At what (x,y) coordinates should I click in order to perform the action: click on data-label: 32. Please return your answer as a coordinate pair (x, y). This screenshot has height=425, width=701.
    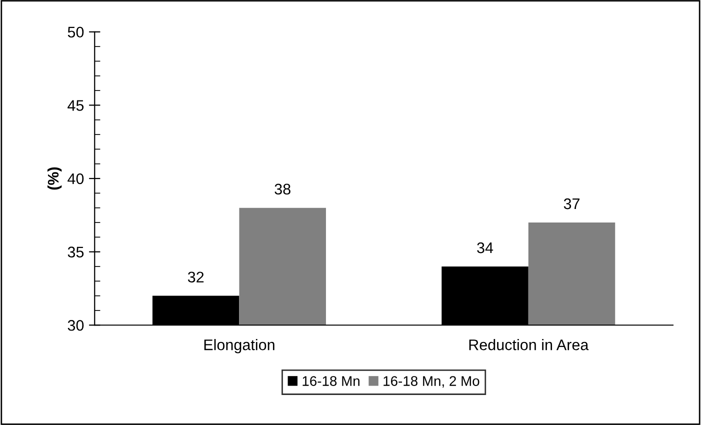
    Looking at the image, I should click on (196, 277).